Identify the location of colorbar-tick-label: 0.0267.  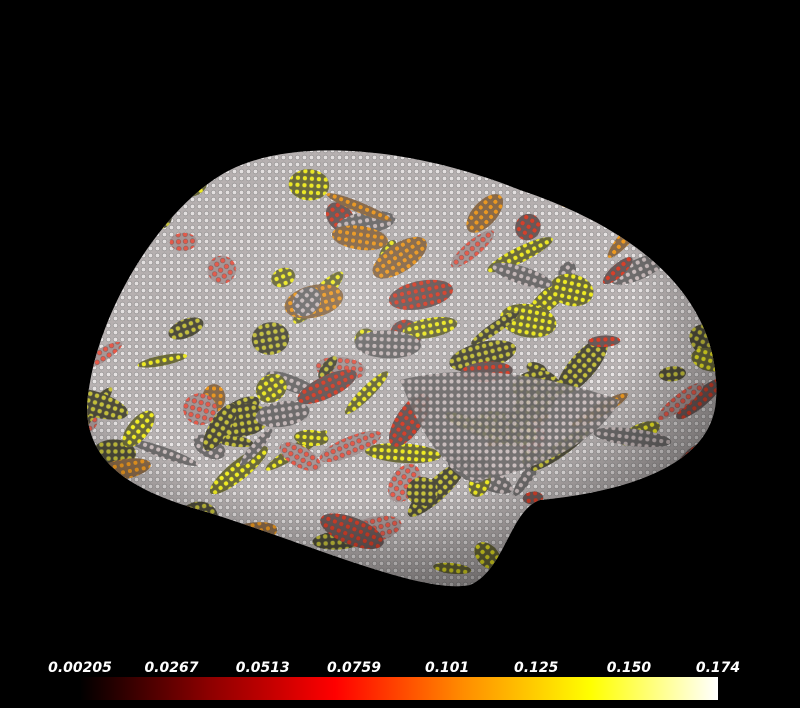
(171, 668).